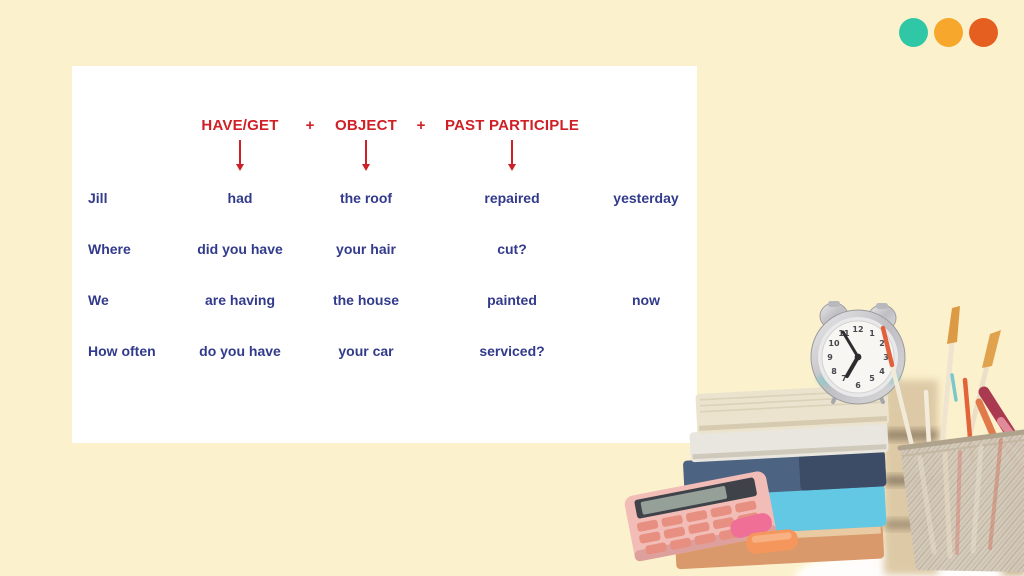 This screenshot has width=1024, height=576. What do you see at coordinates (913, 32) in the screenshot?
I see `decor-dot-teal` at bounding box center [913, 32].